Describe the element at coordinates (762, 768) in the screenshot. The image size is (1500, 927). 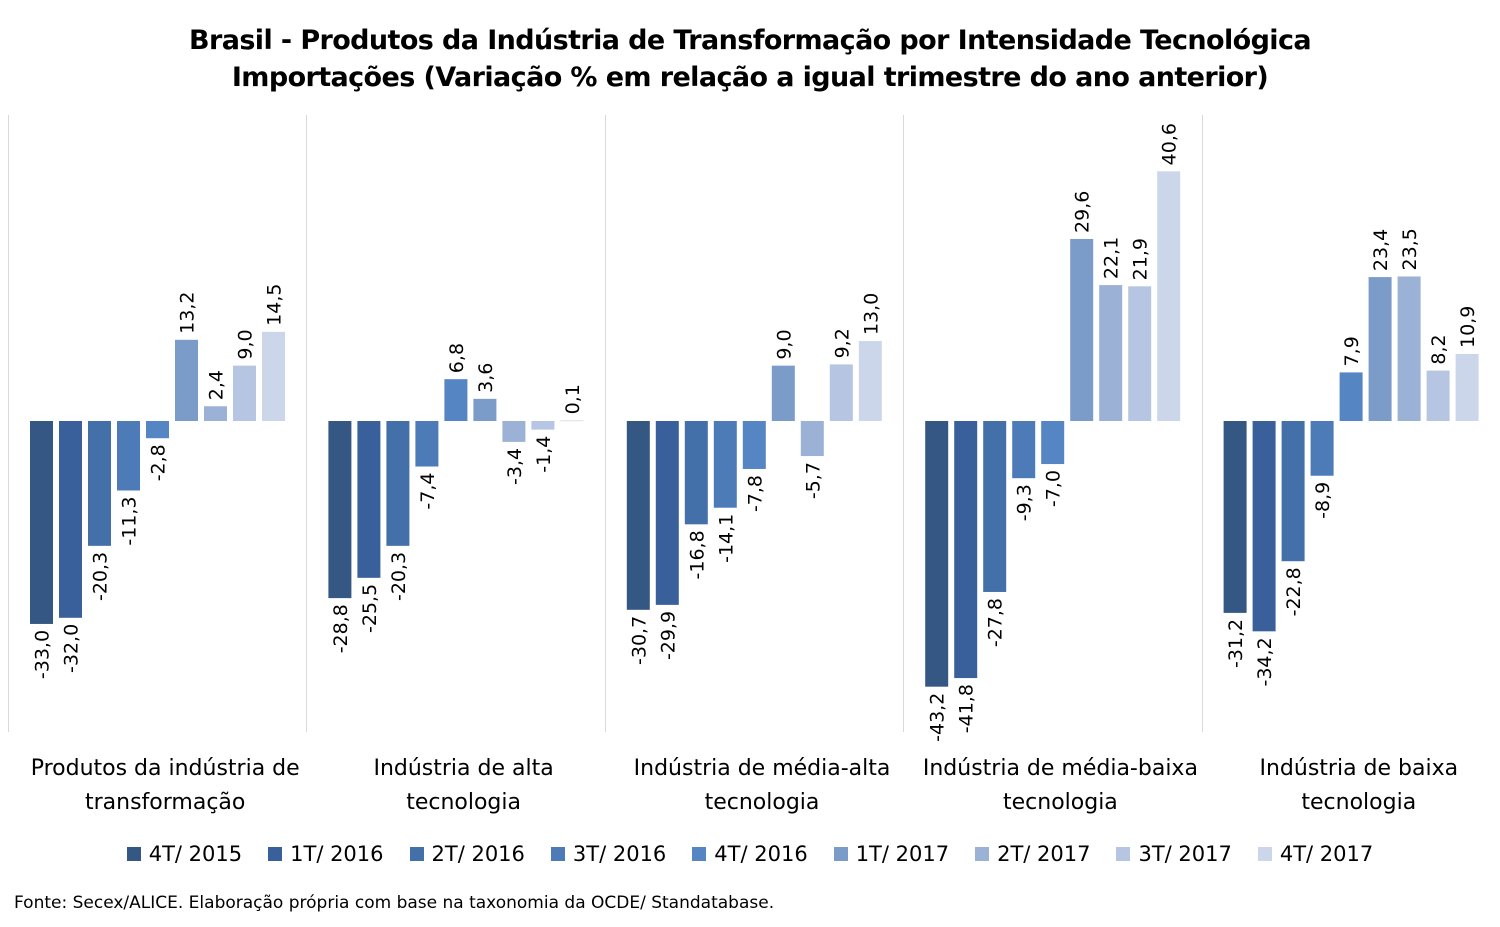
I see `category-label: Indústria de média-alta` at that location.